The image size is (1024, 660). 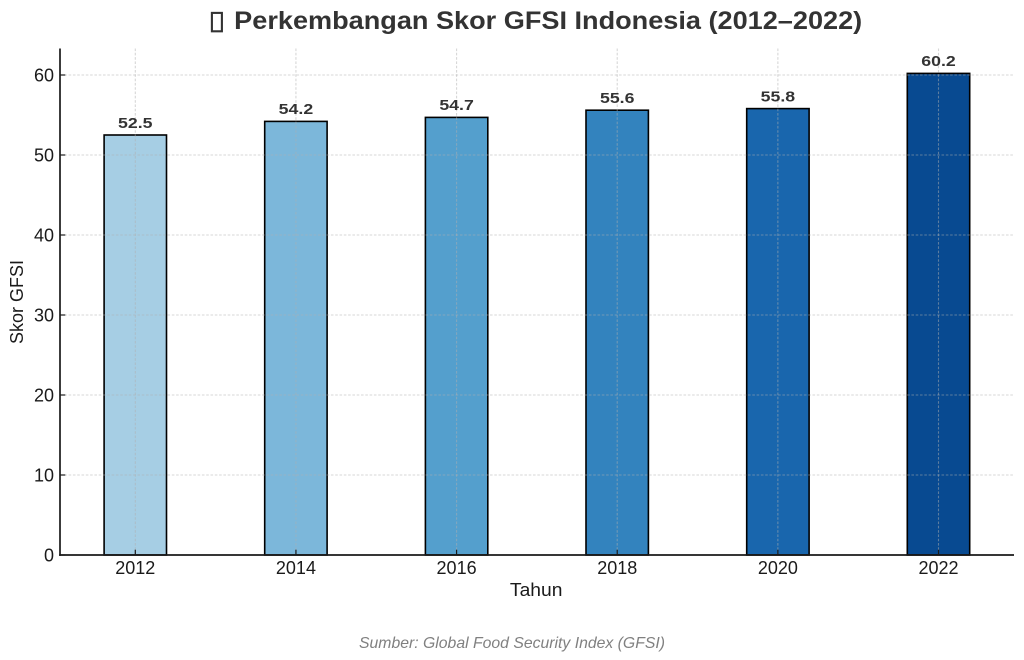 What do you see at coordinates (296, 568) in the screenshot?
I see `svg-text: 2014` at bounding box center [296, 568].